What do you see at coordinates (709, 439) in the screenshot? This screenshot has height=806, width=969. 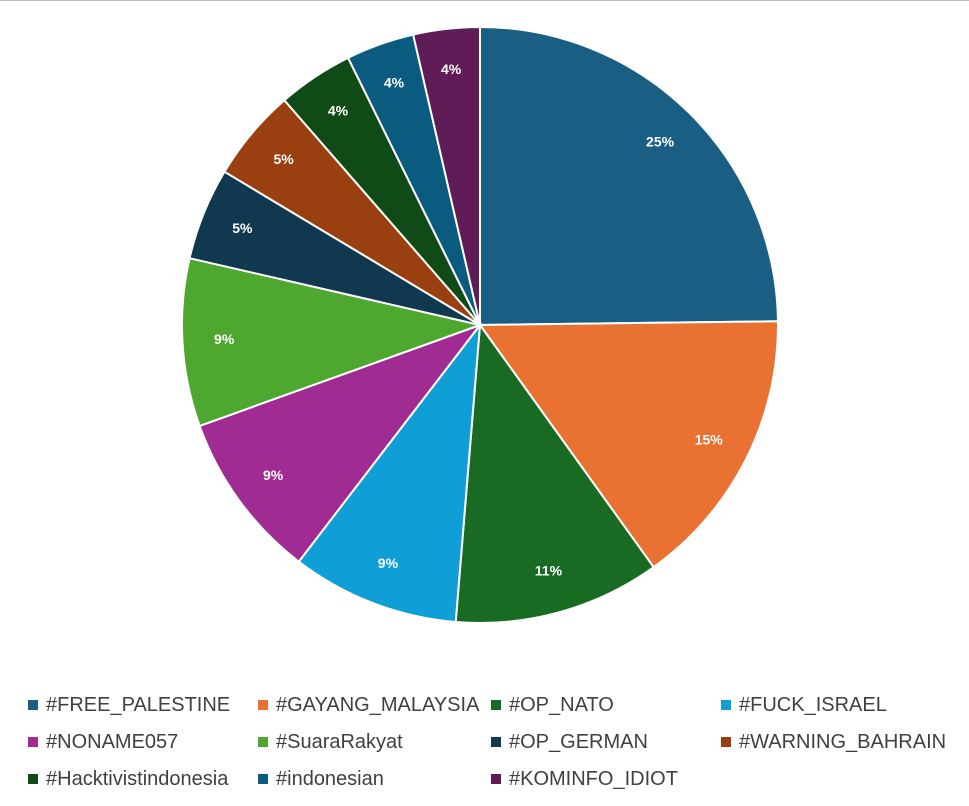 I see `pie-data-label-2: 15%` at bounding box center [709, 439].